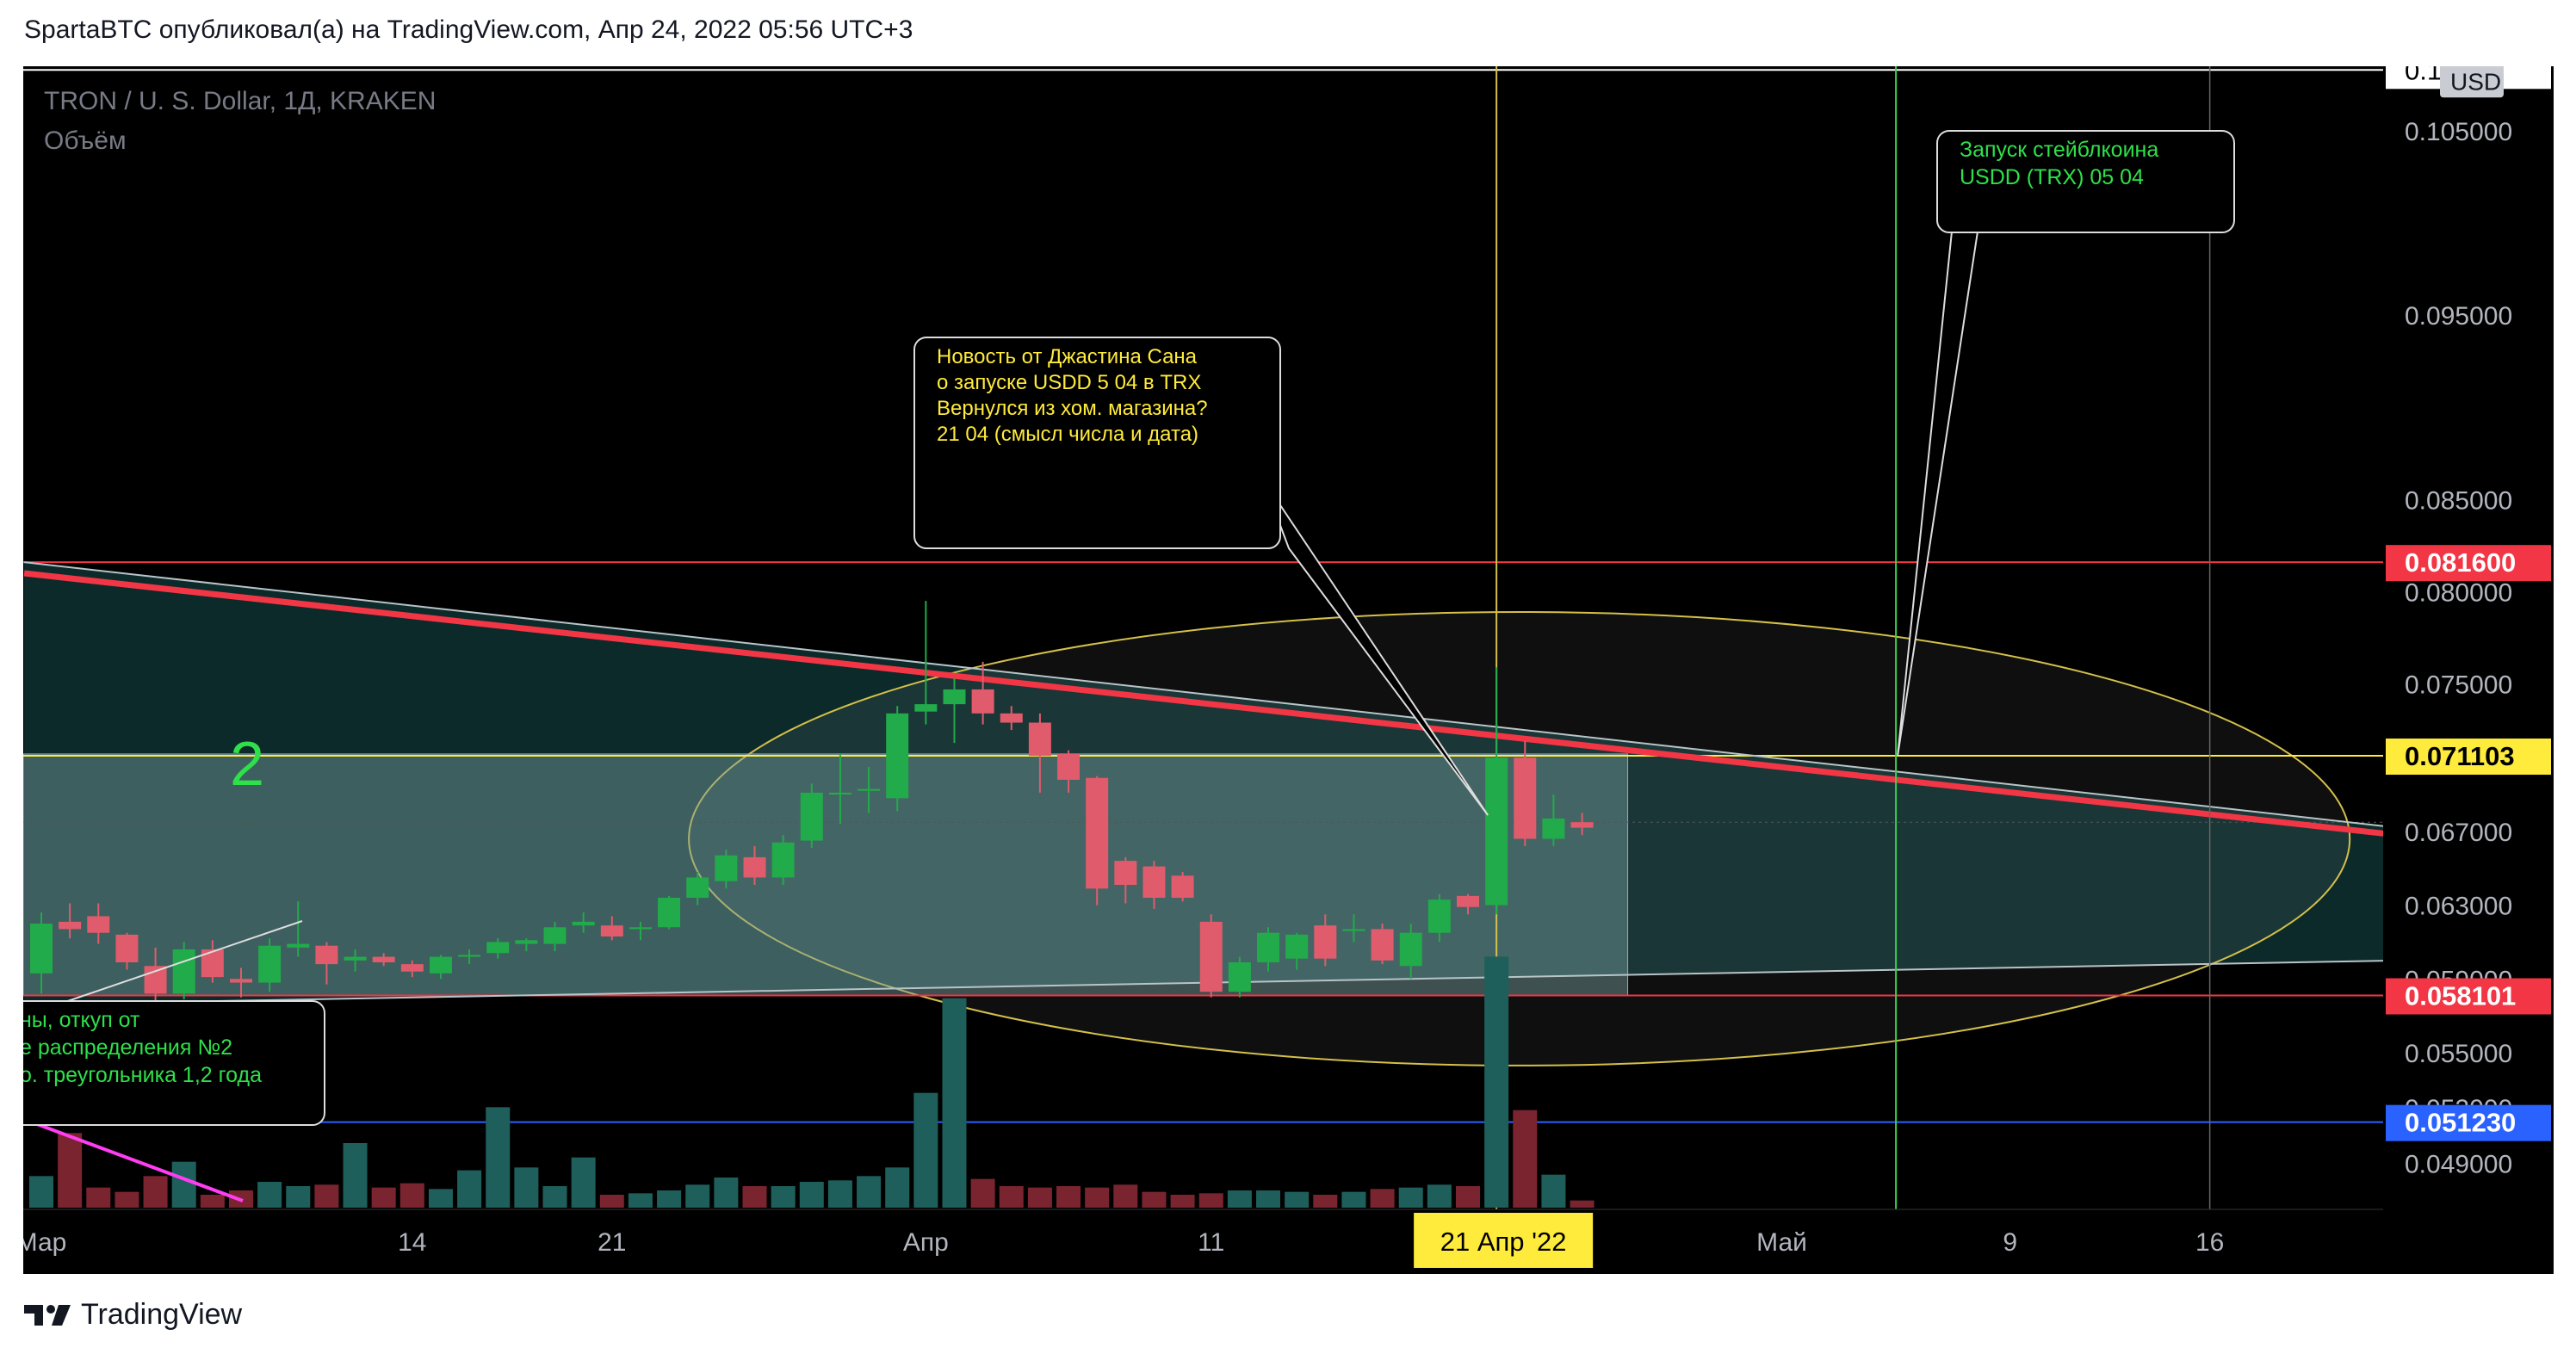  Describe the element at coordinates (2059, 150) in the screenshot. I see `right-callout-line: Запуск стейблкоина` at that location.